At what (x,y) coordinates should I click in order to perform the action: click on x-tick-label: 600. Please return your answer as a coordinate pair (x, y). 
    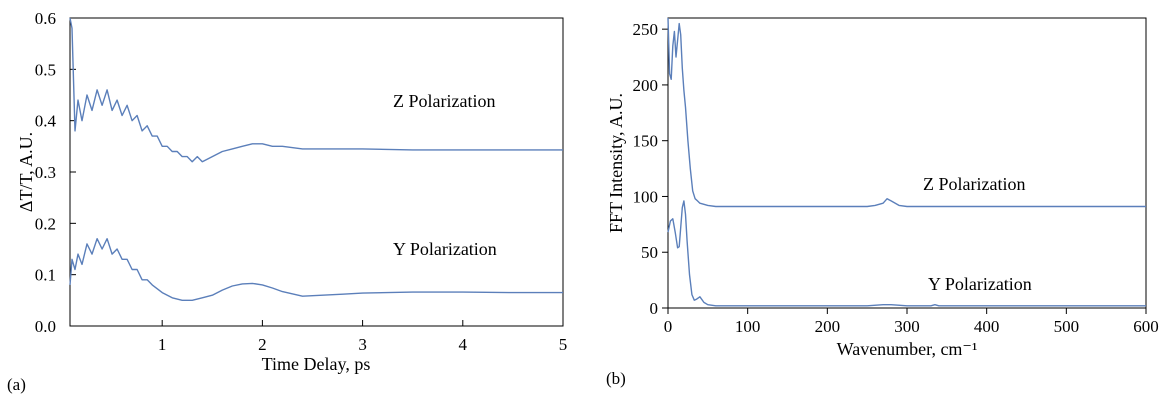
    Looking at the image, I should click on (1146, 326).